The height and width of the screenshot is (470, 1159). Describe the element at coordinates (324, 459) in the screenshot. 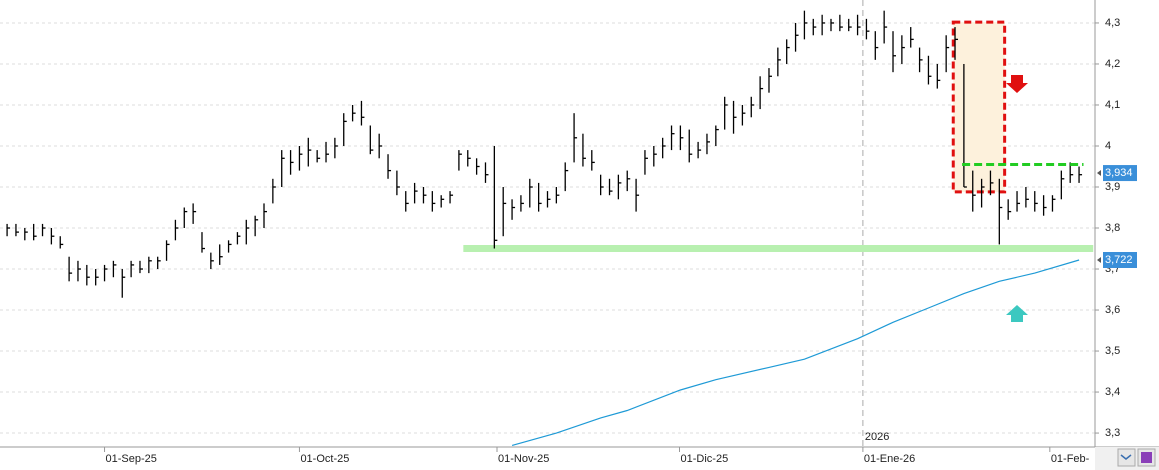

I see `x-tick-label: 01-Oct-25` at that location.